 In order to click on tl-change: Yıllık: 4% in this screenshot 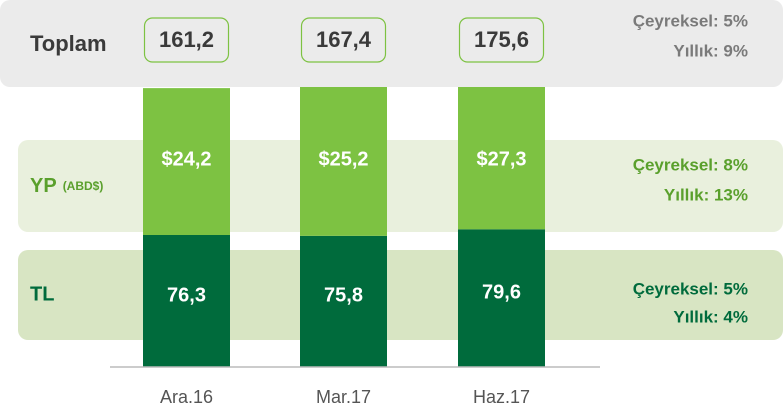, I will do `click(710, 316)`.